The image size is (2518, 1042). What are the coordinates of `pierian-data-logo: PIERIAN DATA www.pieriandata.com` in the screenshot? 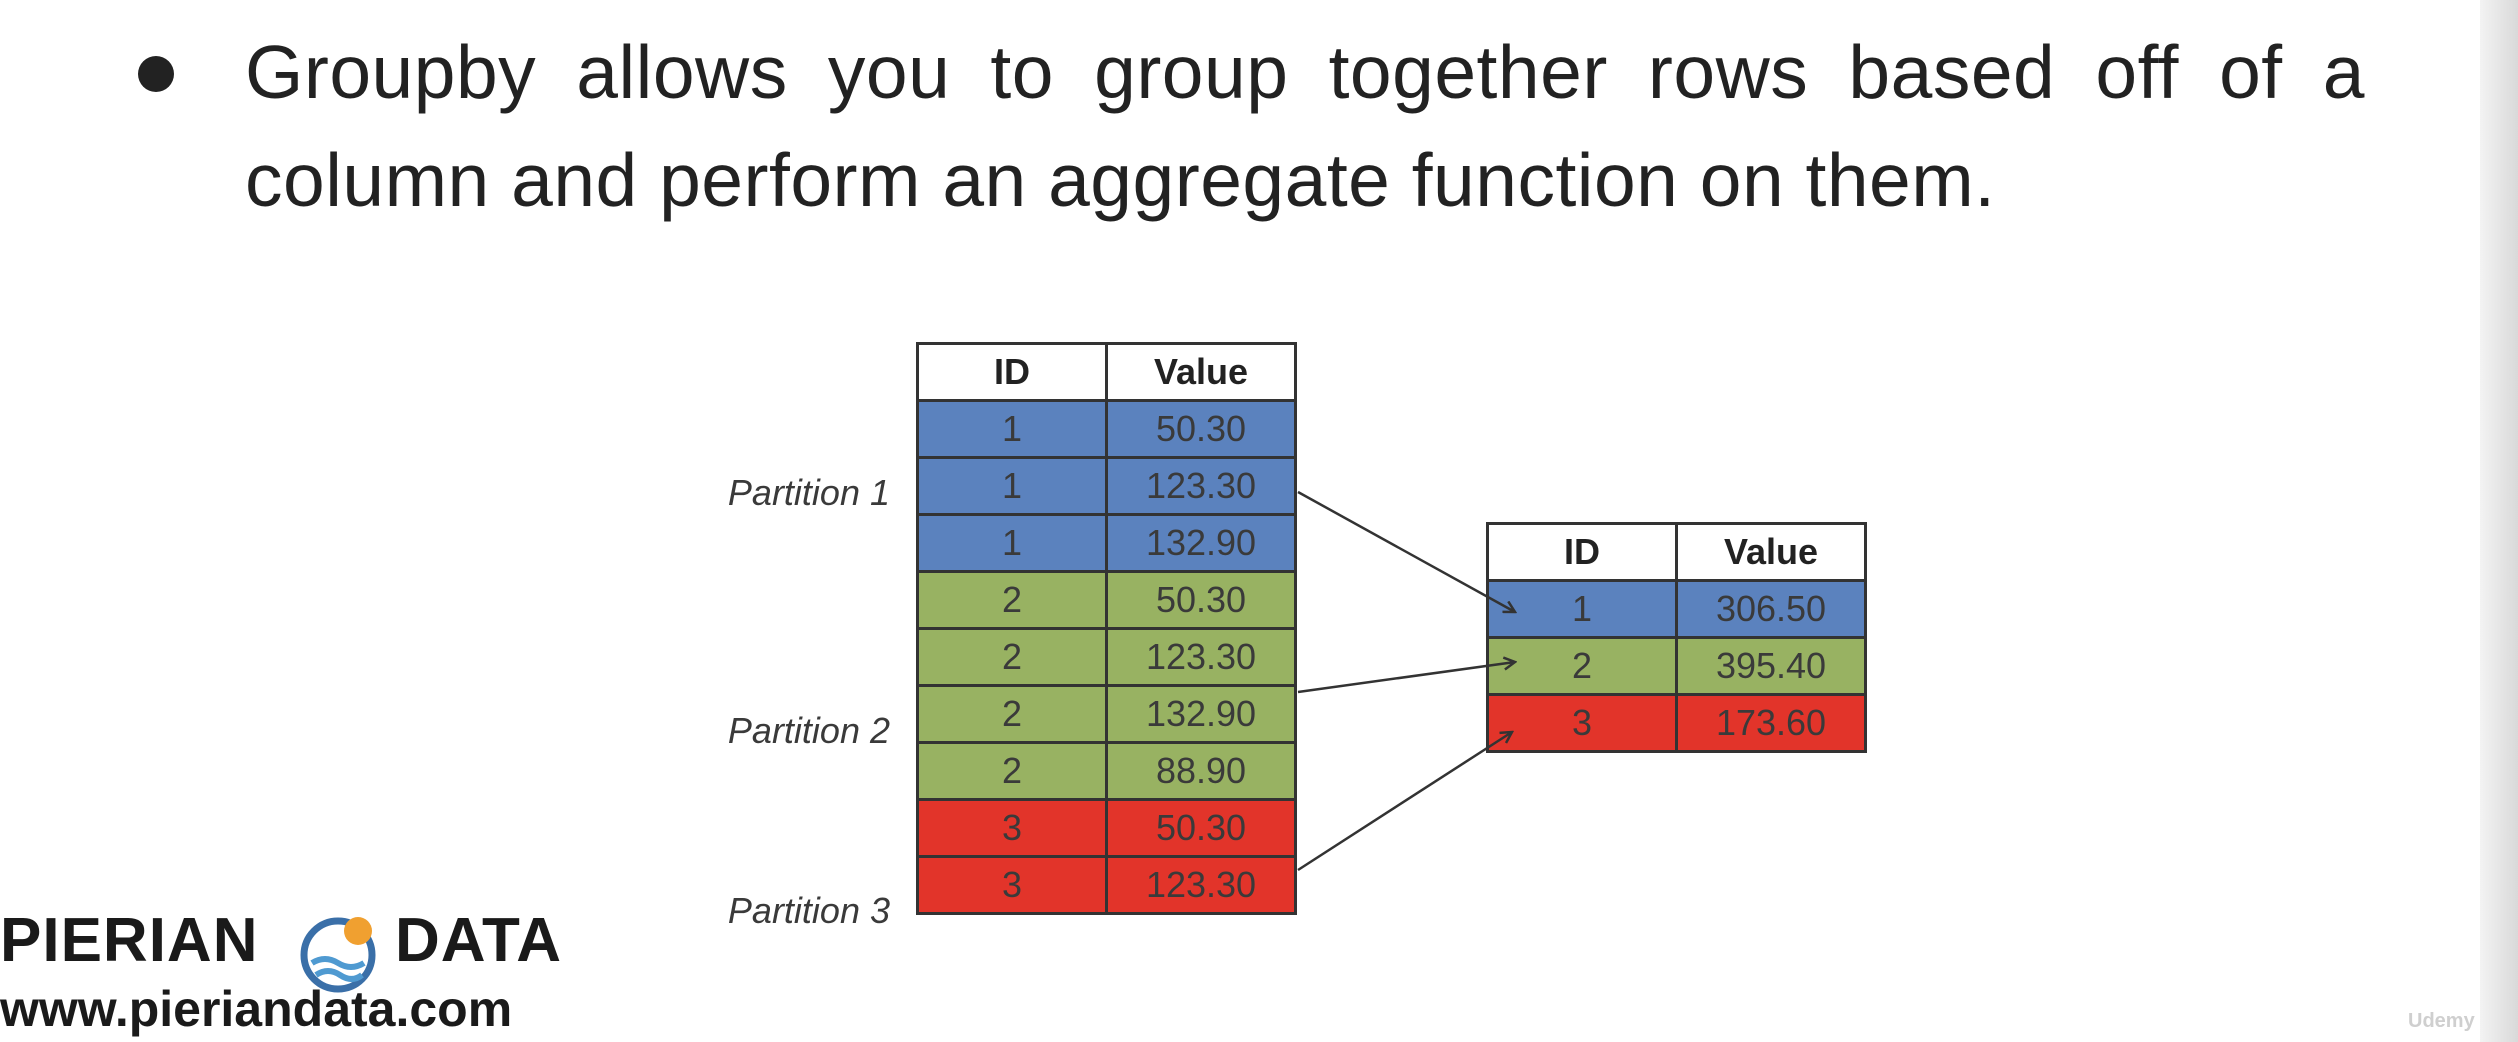 It's located at (300, 972).